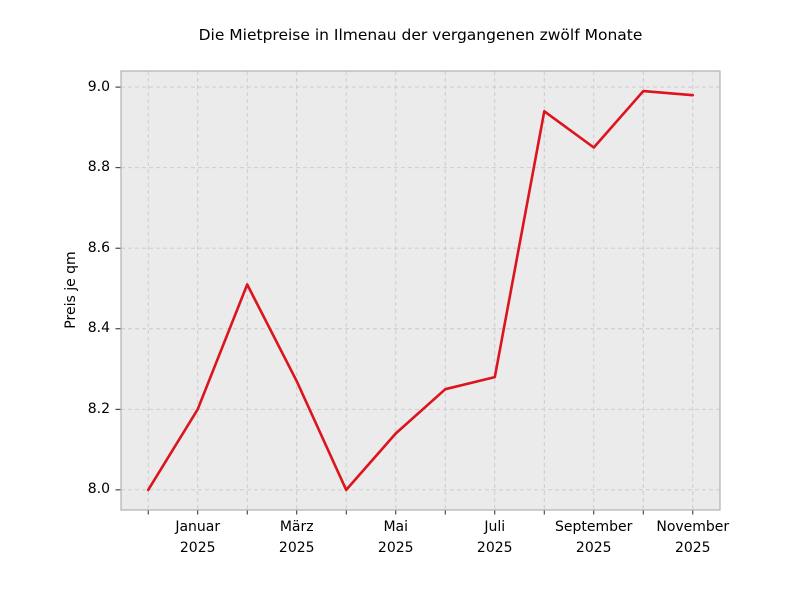  I want to click on x-tick-label: September 2025, so click(594, 538).